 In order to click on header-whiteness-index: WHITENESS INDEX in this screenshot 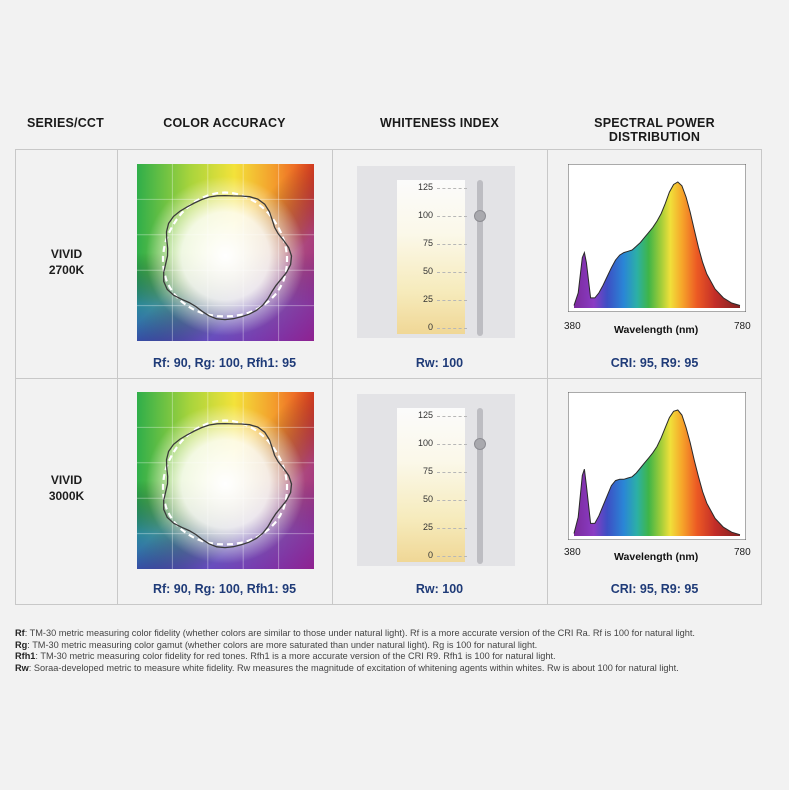, I will do `click(439, 123)`.